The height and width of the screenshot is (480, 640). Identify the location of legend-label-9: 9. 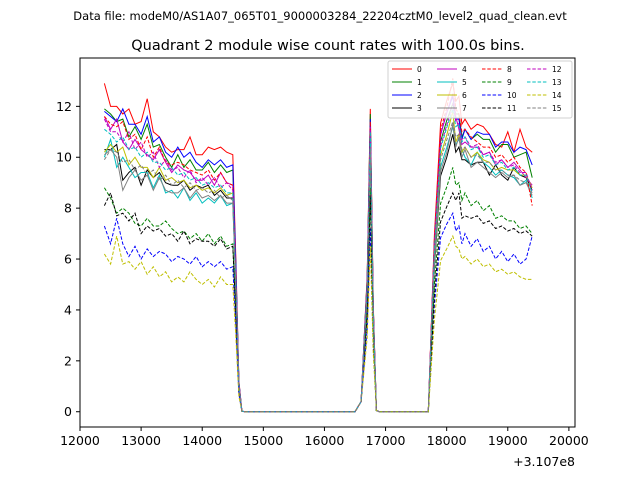
(509, 82).